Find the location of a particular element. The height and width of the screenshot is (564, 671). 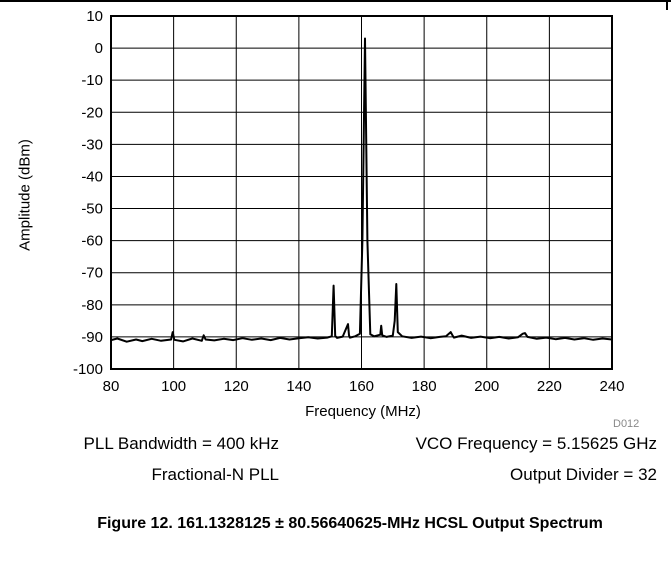

figure-id: D012 is located at coordinates (626, 424).